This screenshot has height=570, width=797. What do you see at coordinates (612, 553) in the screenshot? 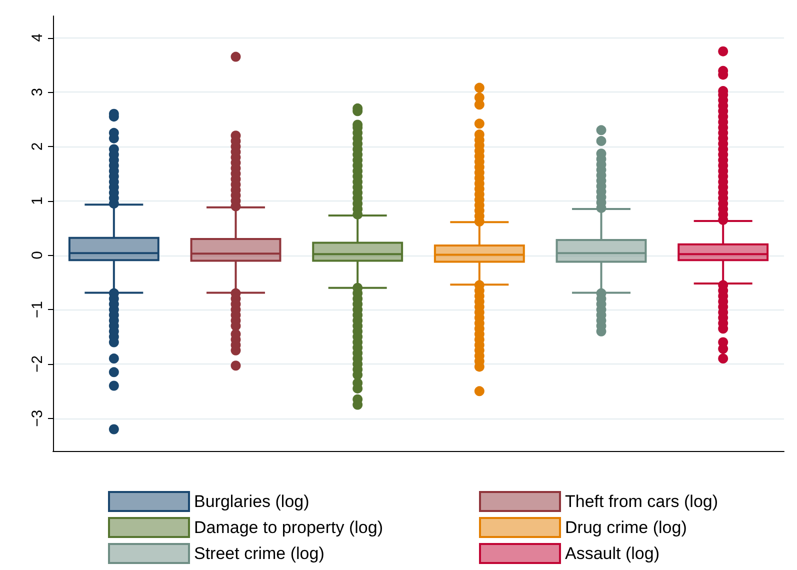
I see `legend-label: Assault (log)` at bounding box center [612, 553].